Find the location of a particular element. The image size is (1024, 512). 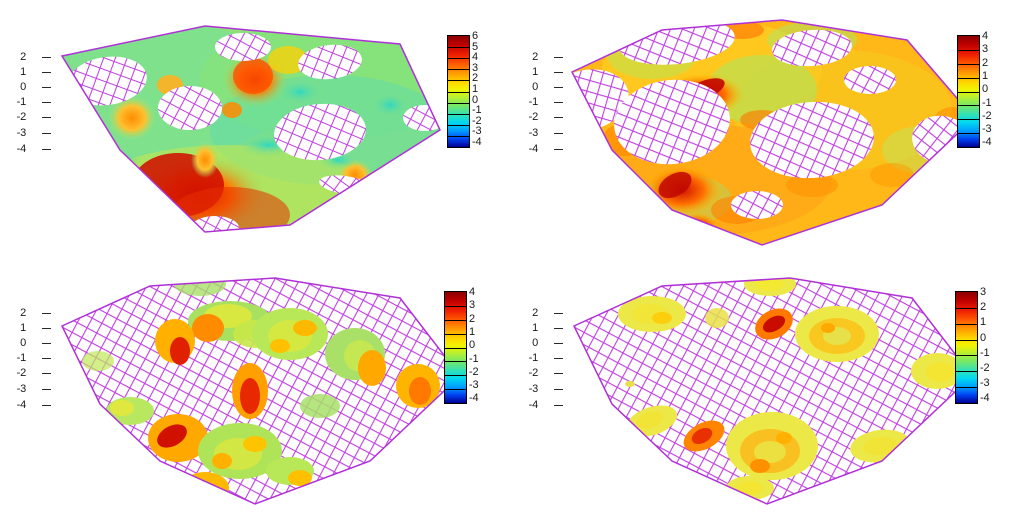

colorbar-labels: 3 2 1 0 -1 -2 -3 -4 is located at coordinates (991, 345).